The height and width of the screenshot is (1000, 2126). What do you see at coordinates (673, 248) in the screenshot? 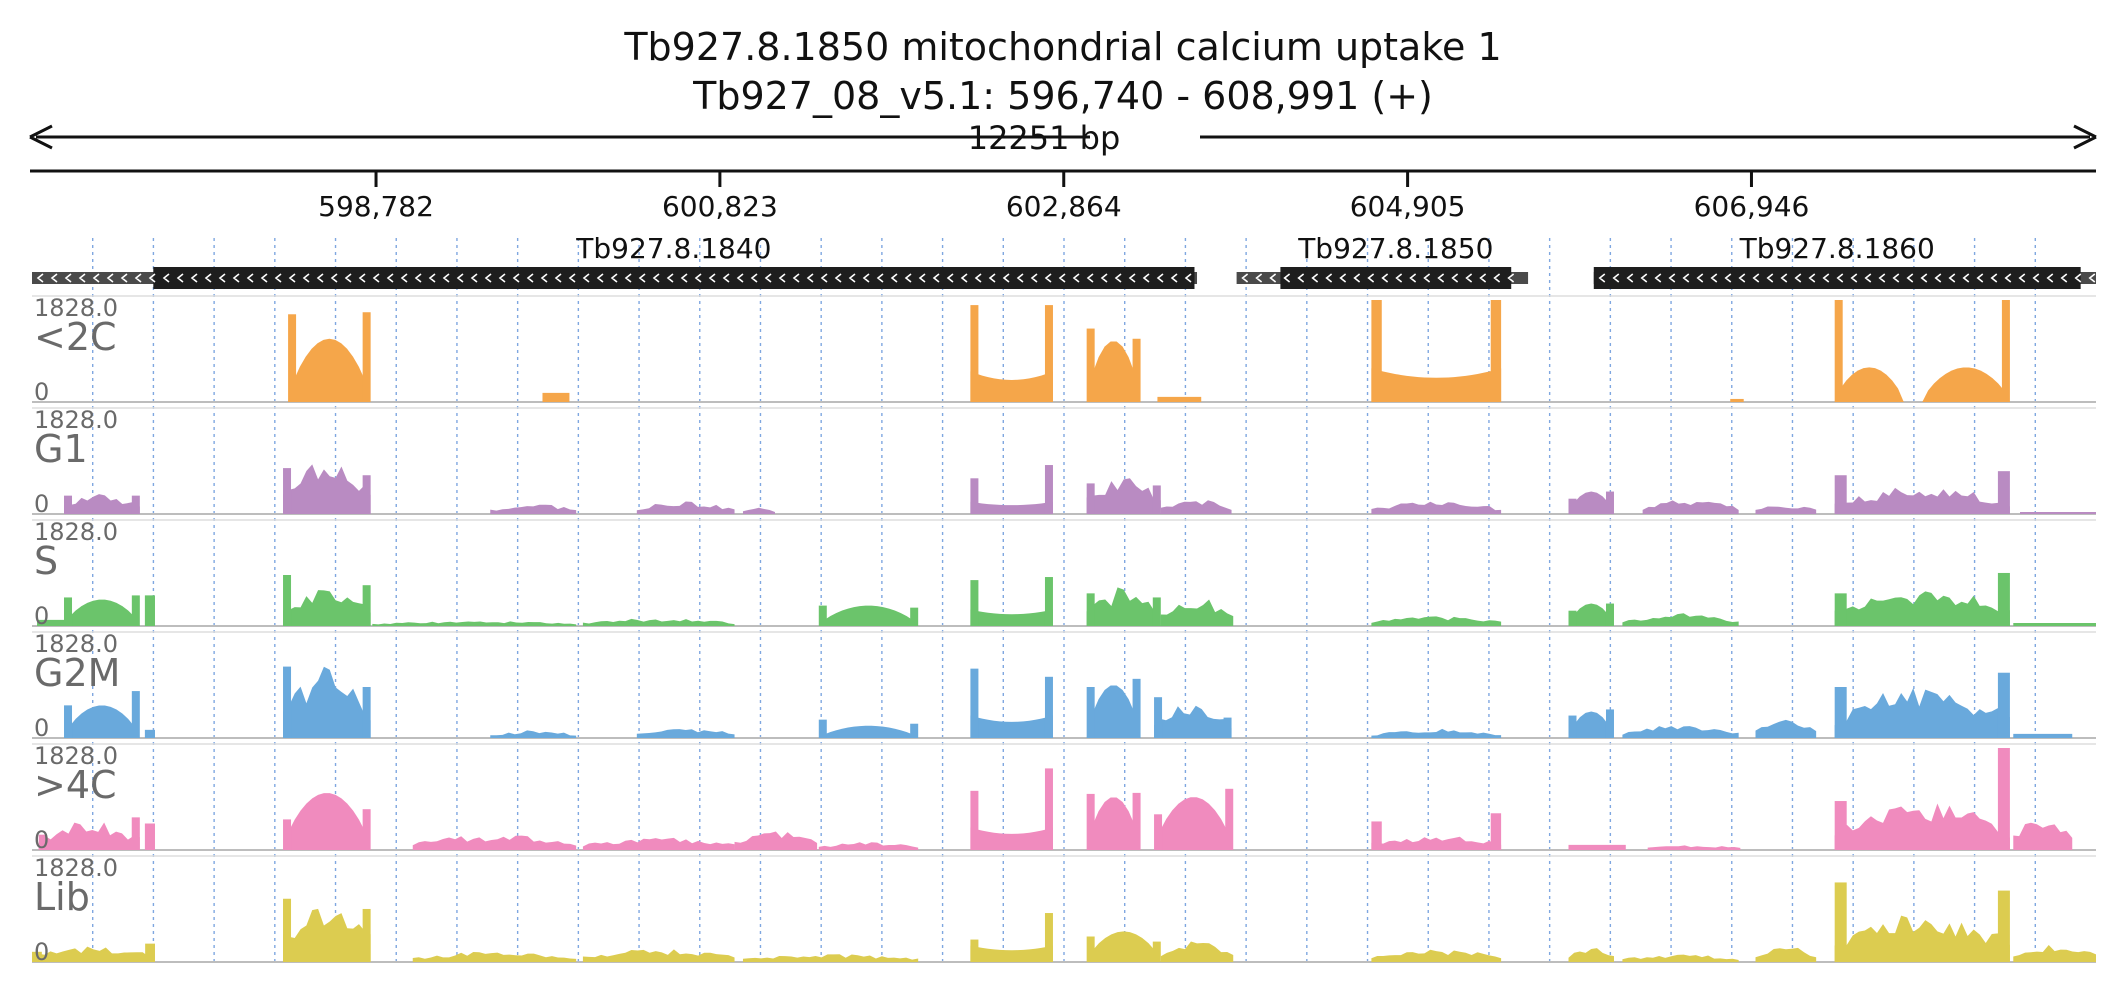
I see `gene-label: Tb927.8.1840` at bounding box center [673, 248].